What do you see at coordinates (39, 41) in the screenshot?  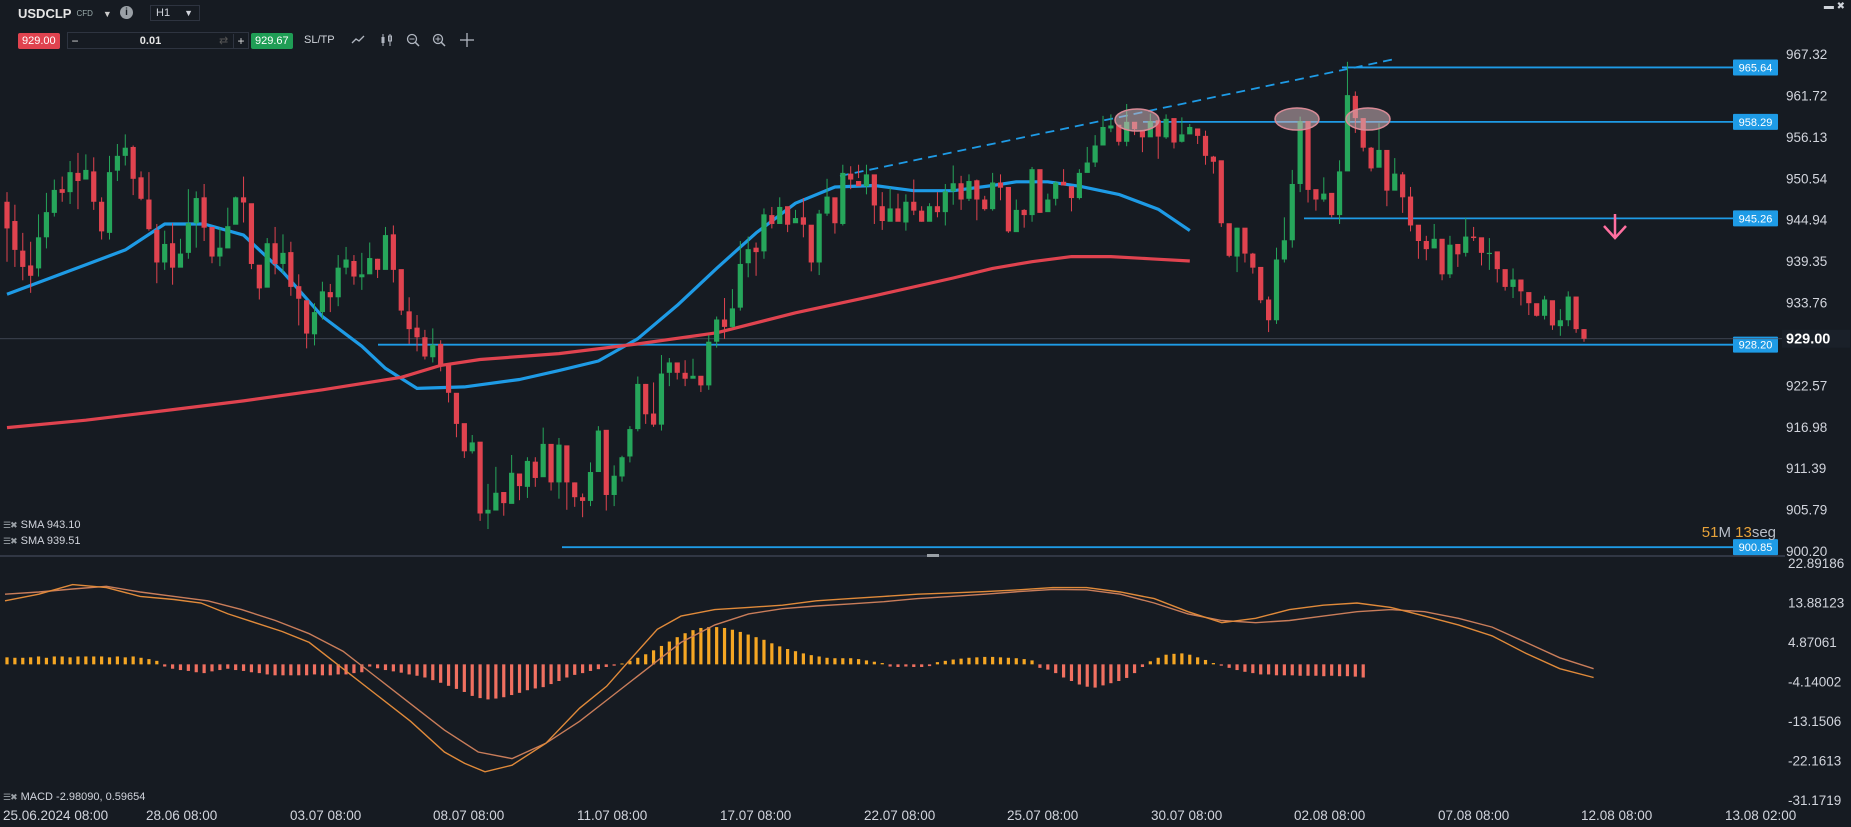 I see `sell-button: 929.00` at bounding box center [39, 41].